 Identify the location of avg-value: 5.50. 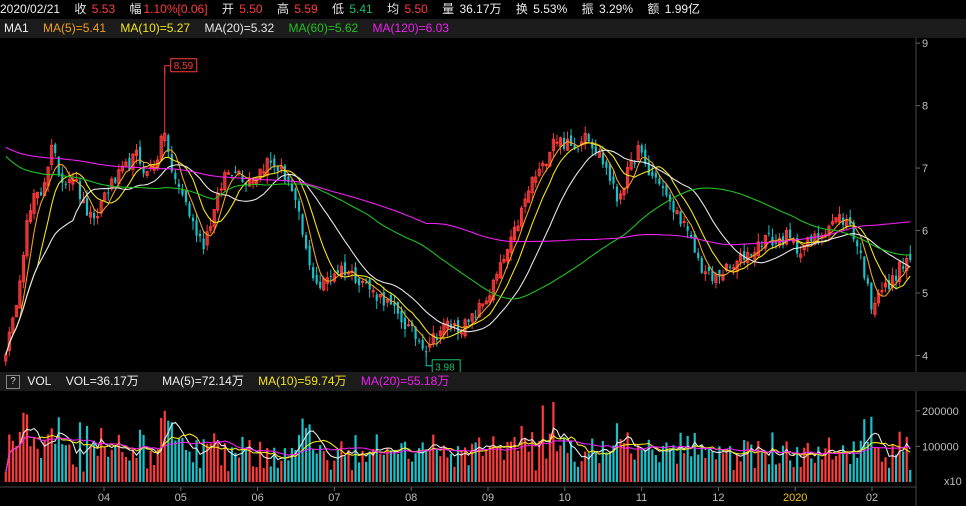
(416, 9).